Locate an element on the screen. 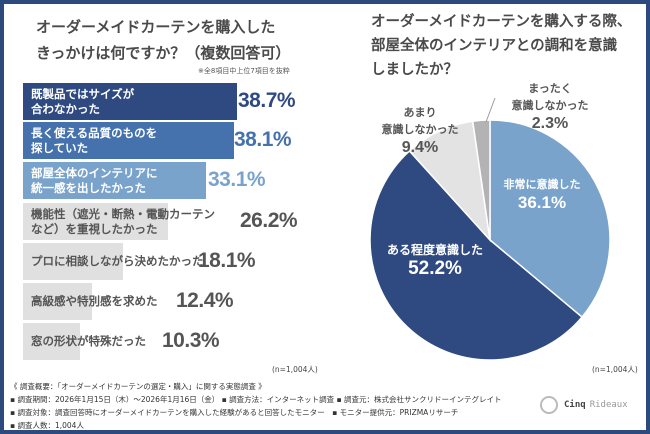  bar-label: プロに相談しながら決めたかった is located at coordinates (117, 261).